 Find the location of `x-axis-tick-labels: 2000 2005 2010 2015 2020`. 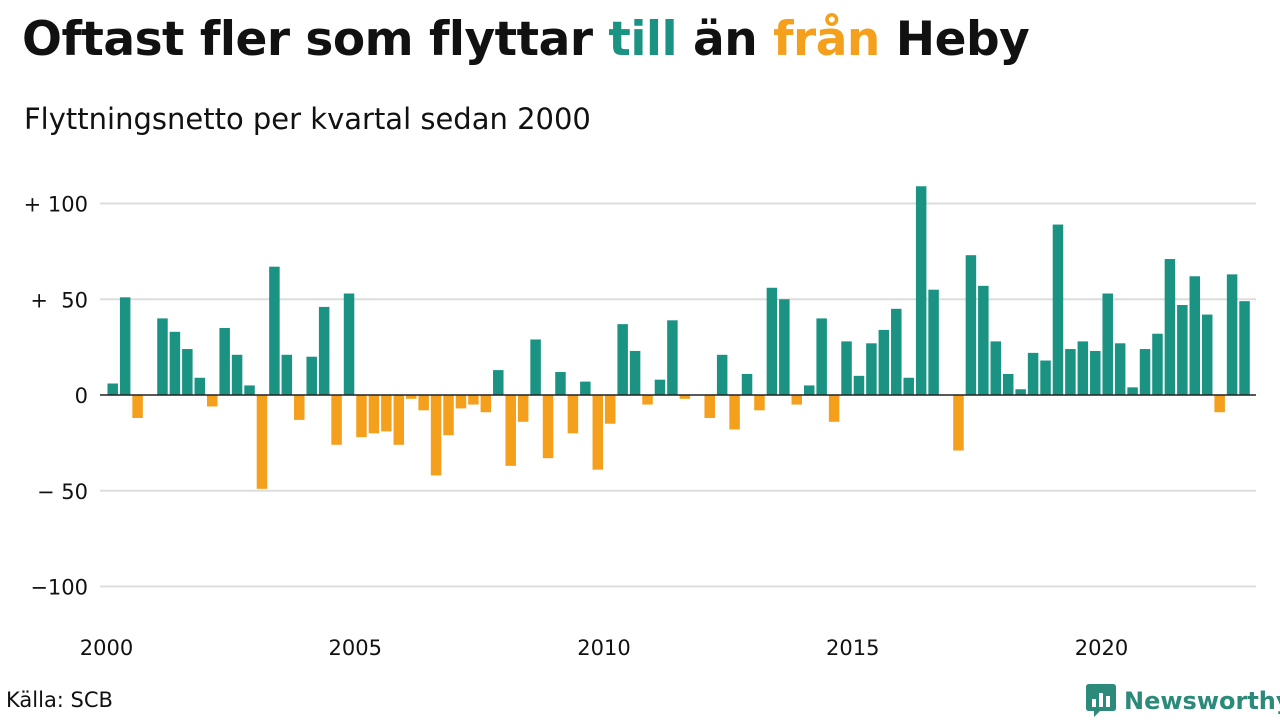

x-axis-tick-labels: 2000 2005 2010 2015 2020 is located at coordinates (604, 648).